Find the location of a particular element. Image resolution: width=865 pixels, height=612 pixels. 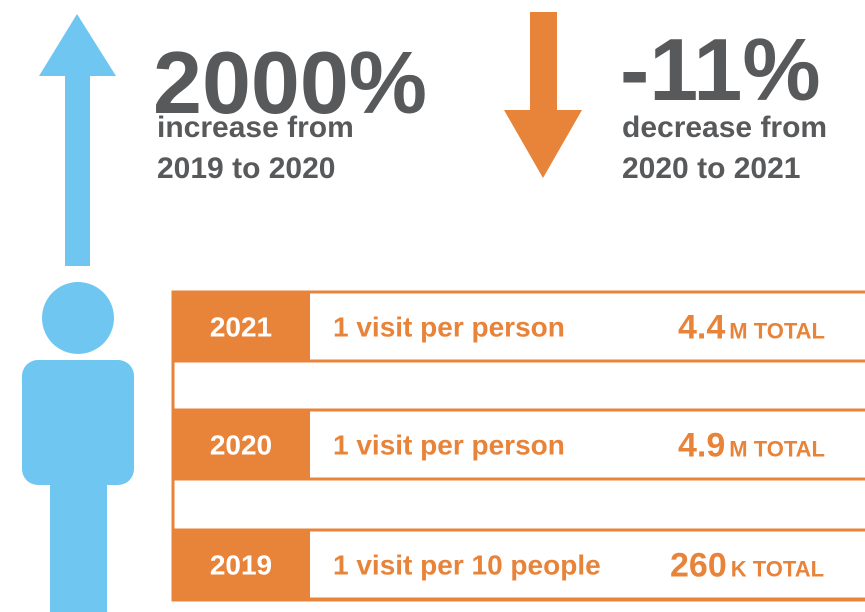

total: 4.4 M TOTAL is located at coordinates (751, 328).